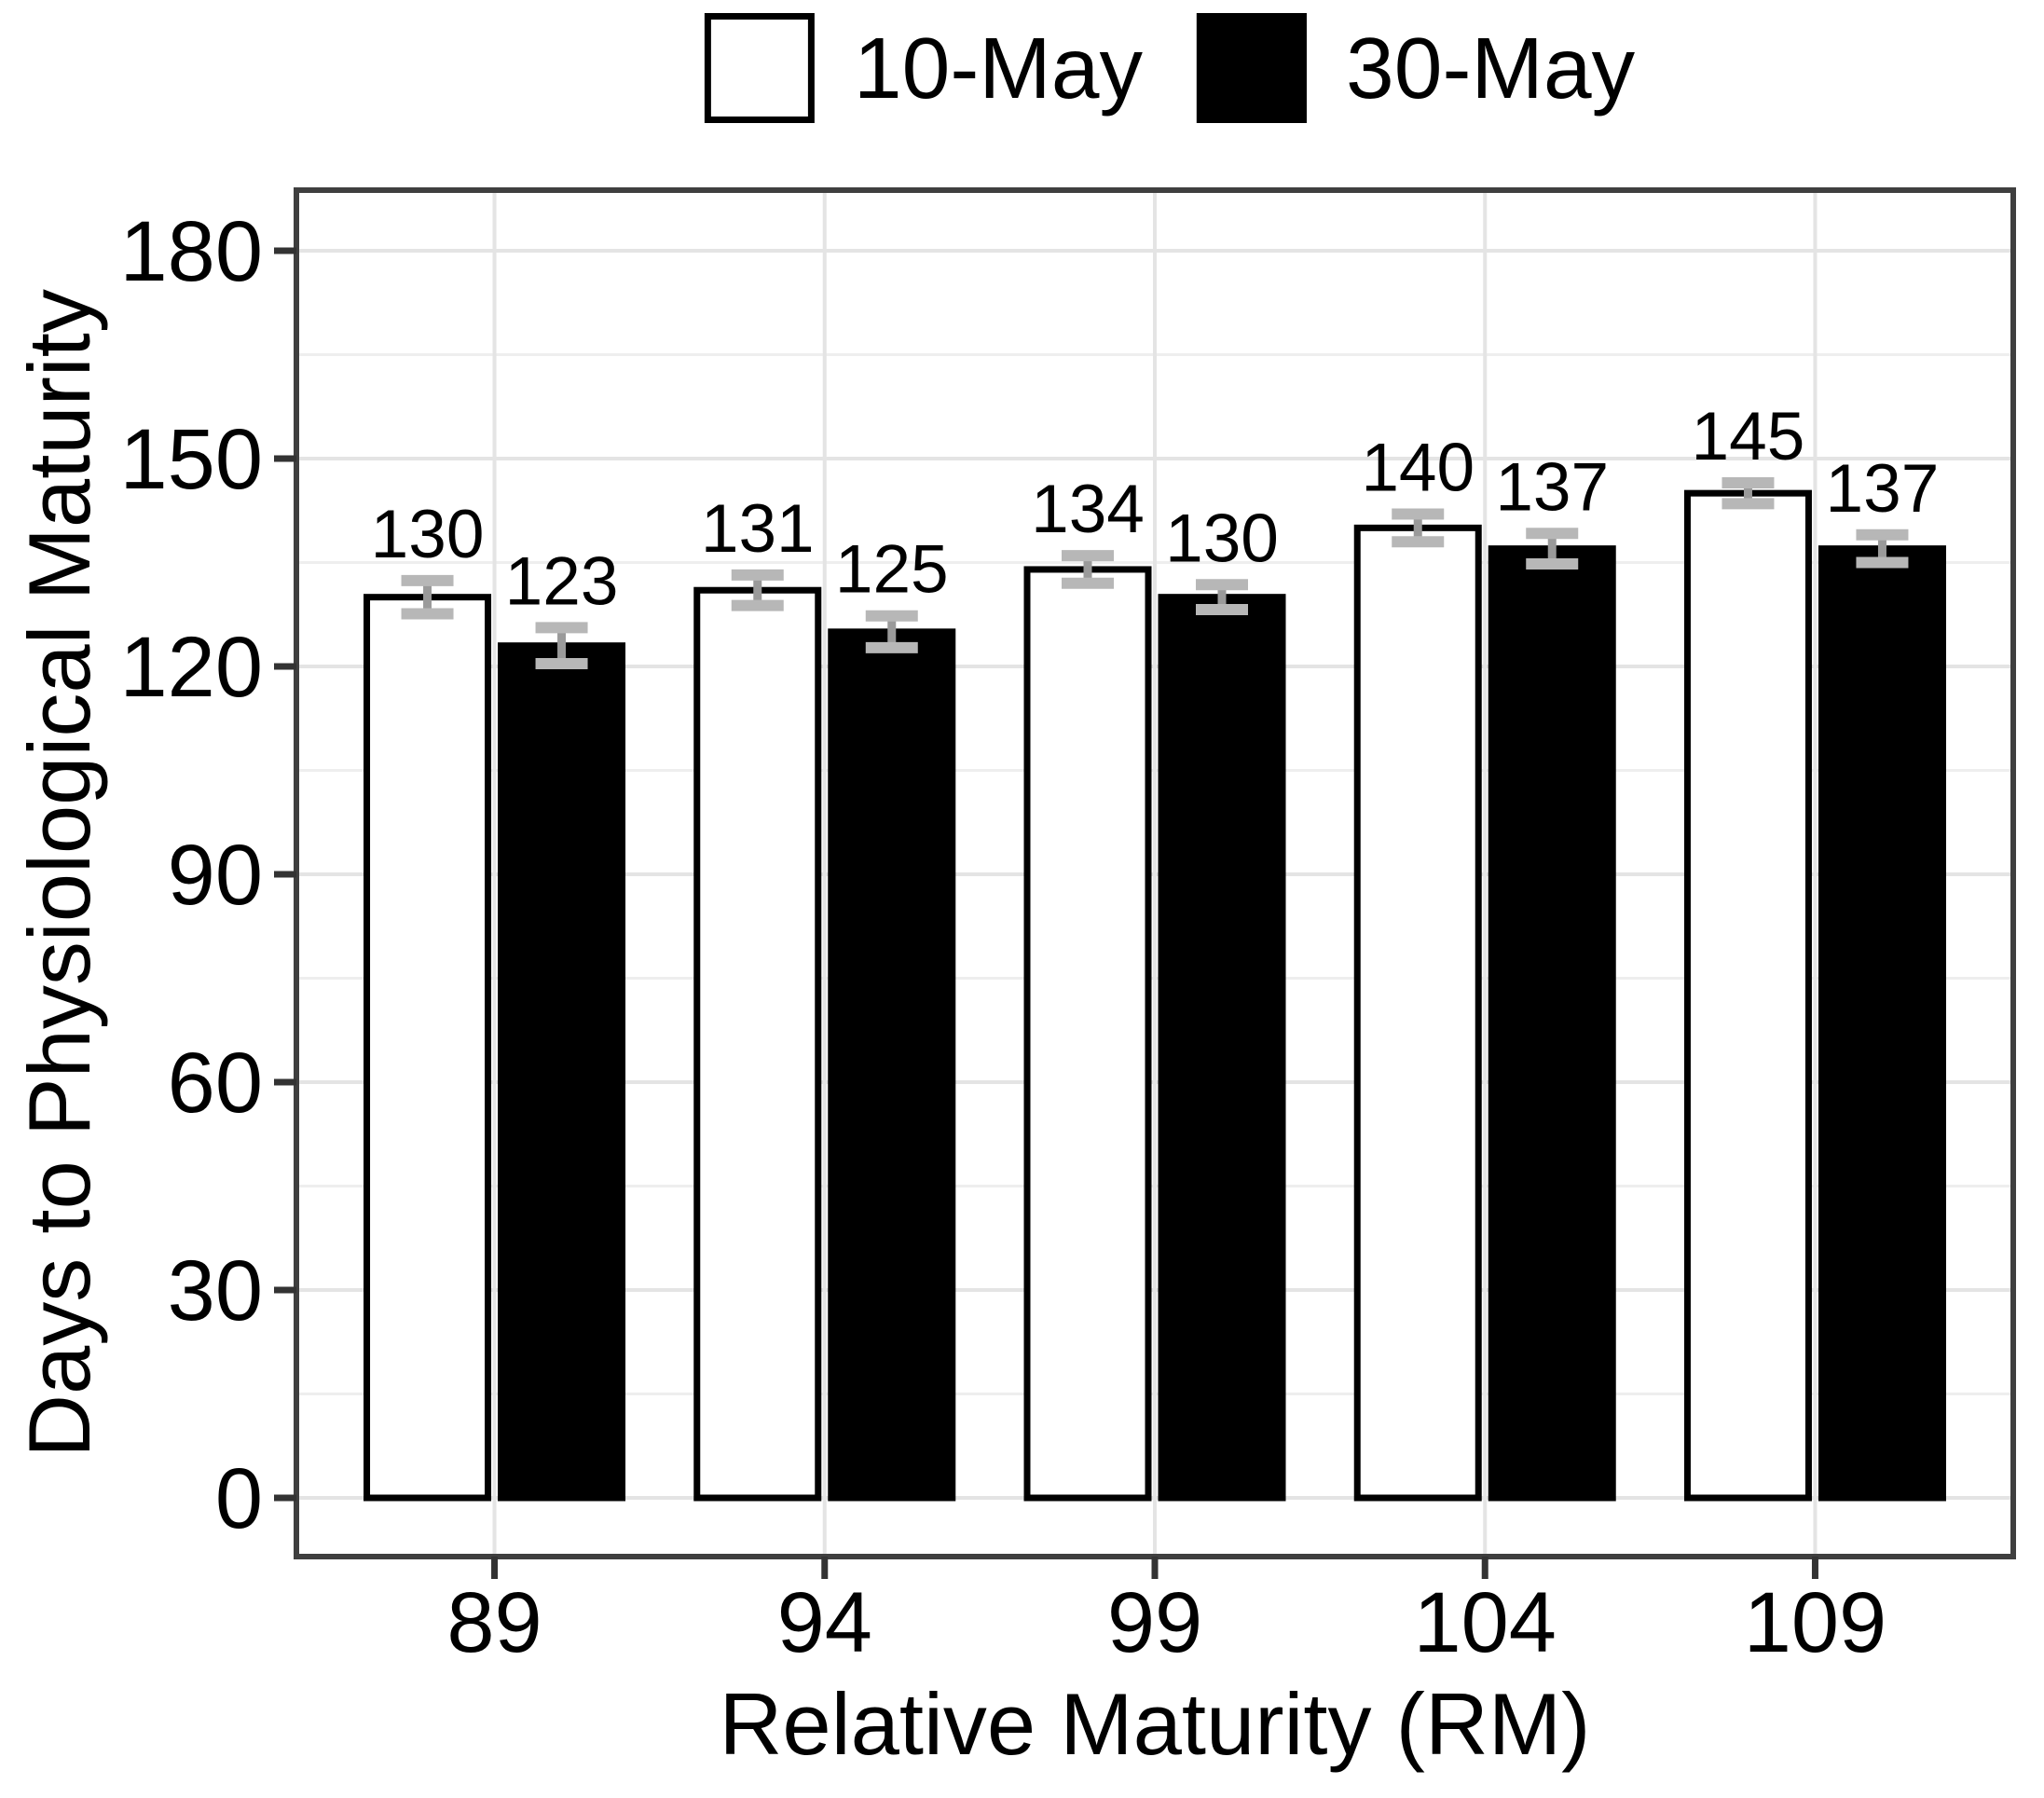 Image resolution: width=2044 pixels, height=1798 pixels. Describe the element at coordinates (192, 667) in the screenshot. I see `y-tick-label-120: 120` at that location.